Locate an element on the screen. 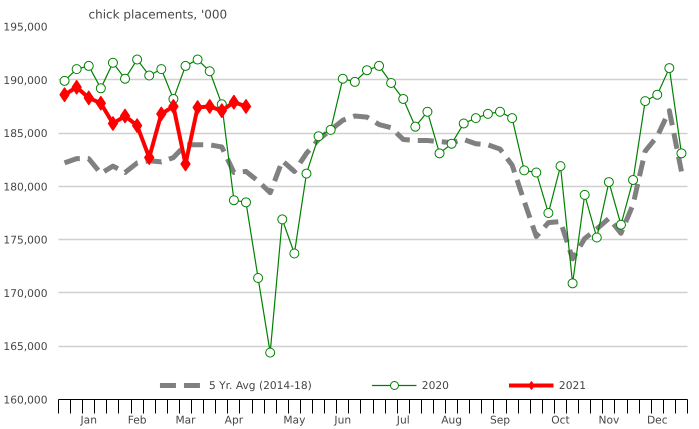 This screenshot has height=429, width=699. x-tick-label: Feb is located at coordinates (137, 420).